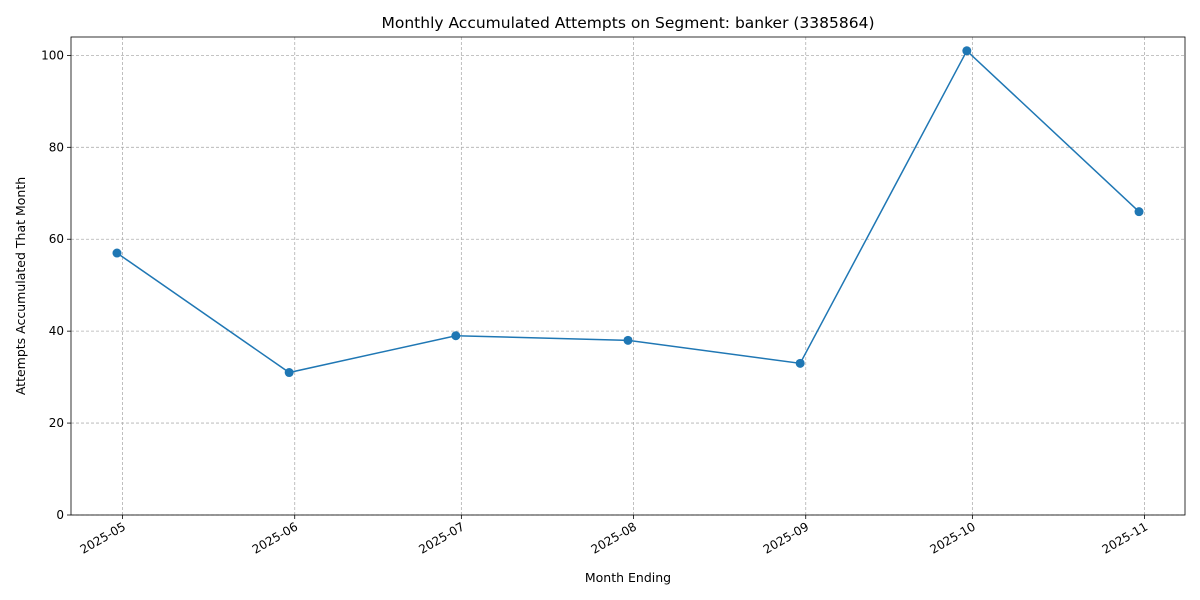 The width and height of the screenshot is (1200, 600). Describe the element at coordinates (60, 515) in the screenshot. I see `y-tick-label: 0` at that location.